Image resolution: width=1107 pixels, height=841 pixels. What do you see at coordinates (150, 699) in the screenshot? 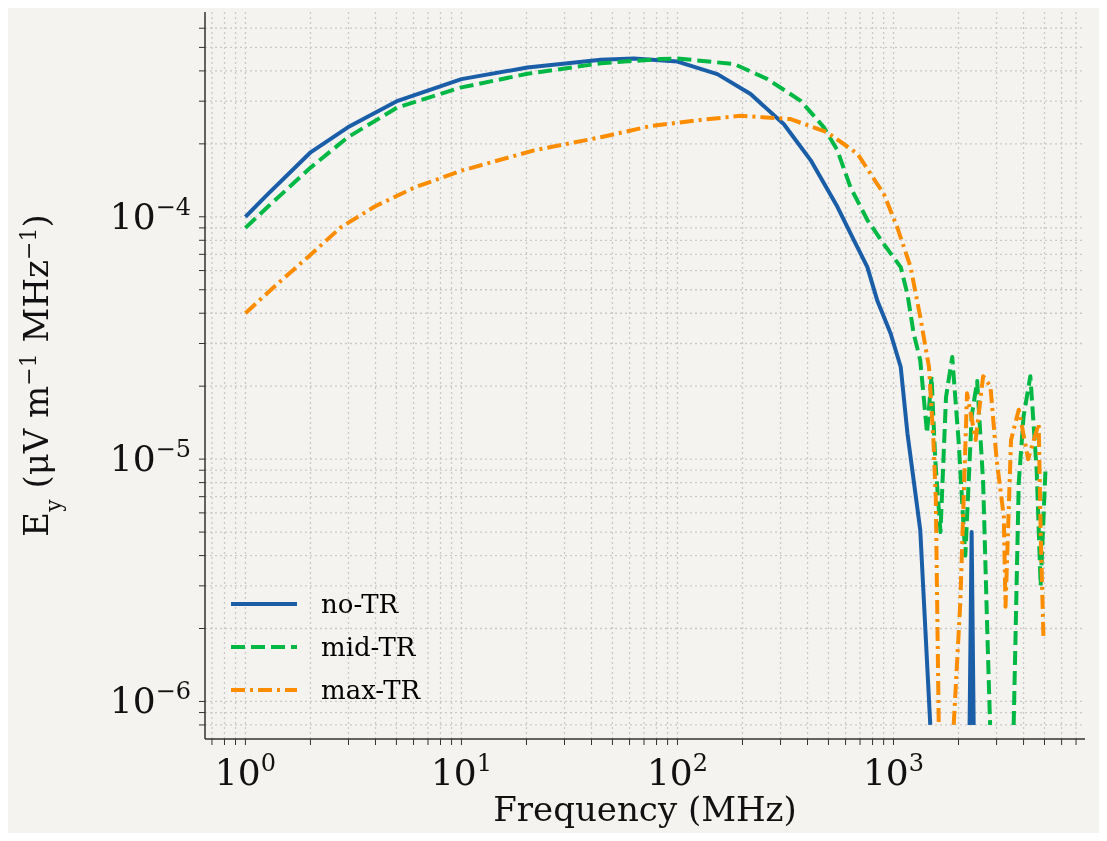
I see `y-tick-label: 10$^{−6}$` at bounding box center [150, 699].